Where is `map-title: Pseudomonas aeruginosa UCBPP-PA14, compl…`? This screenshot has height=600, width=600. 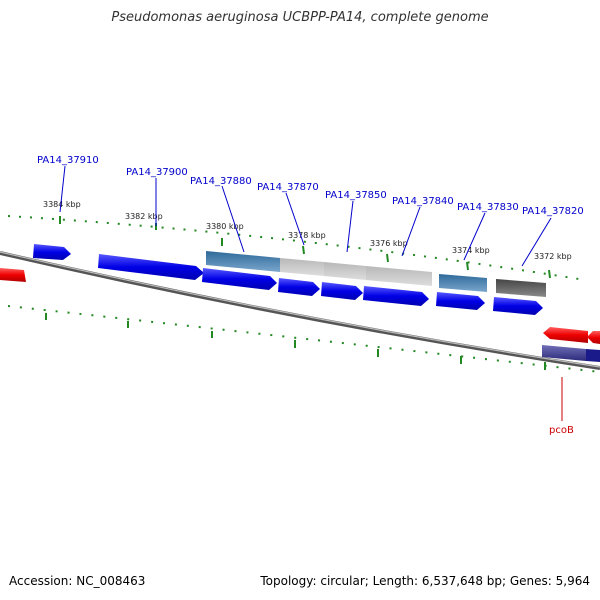
map-title: Pseudomonas aeruginosa UCBPP-PA14, compl… is located at coordinates (300, 17).